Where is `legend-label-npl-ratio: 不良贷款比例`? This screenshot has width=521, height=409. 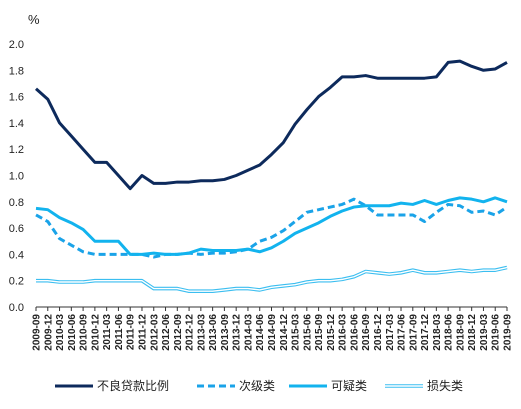
legend-label-npl-ratio: 不良贷款比例 is located at coordinates (133, 385).